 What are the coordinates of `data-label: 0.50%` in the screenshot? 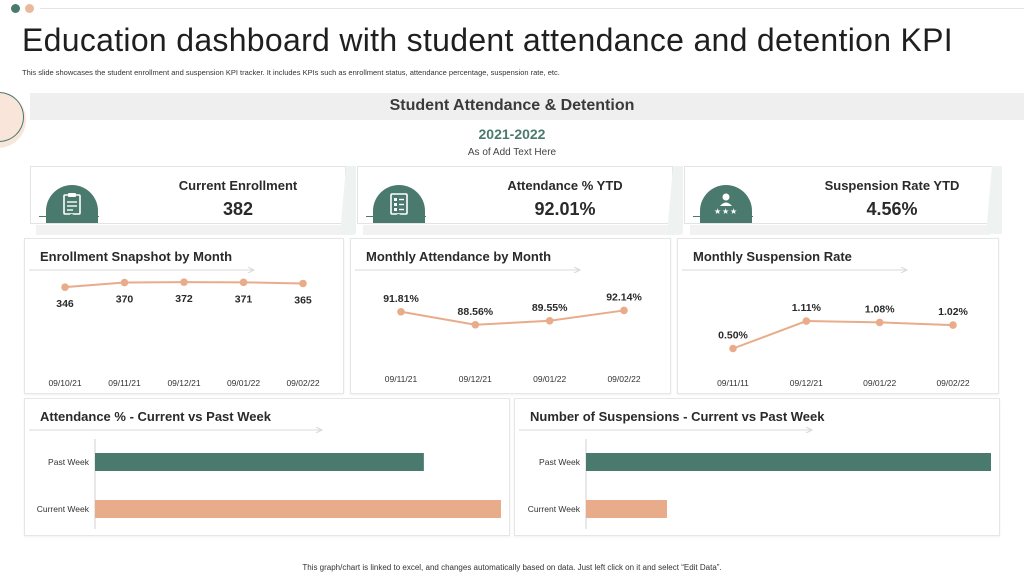 It's located at (733, 336).